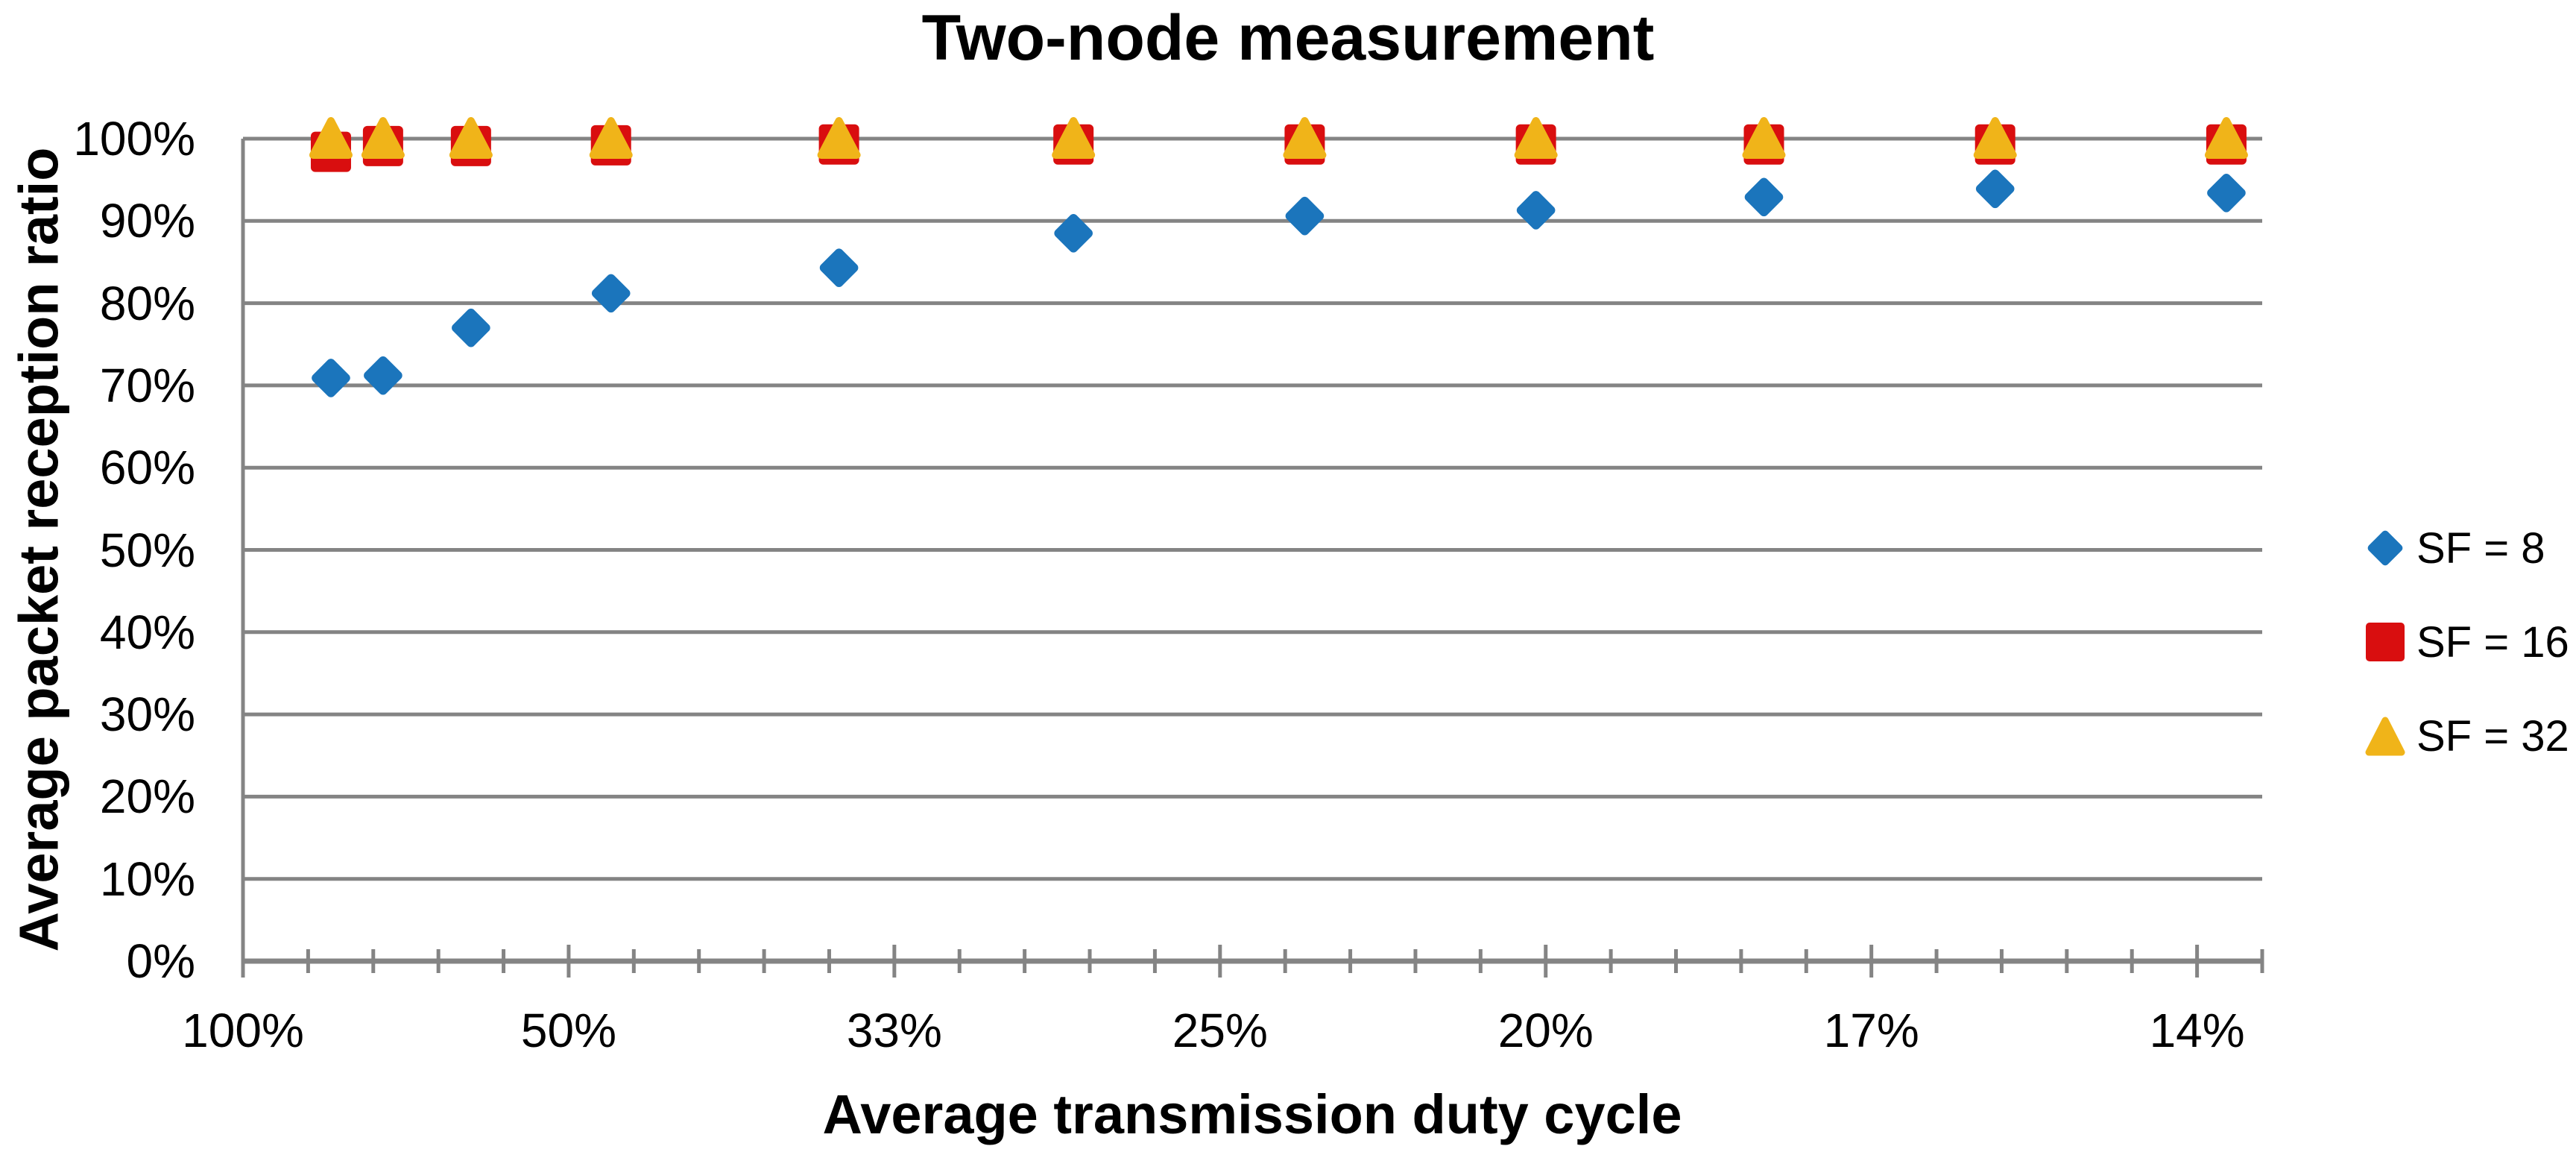 The height and width of the screenshot is (1152, 2576). Describe the element at coordinates (1220, 1030) in the screenshot. I see `x-tick-label: 25%` at that location.